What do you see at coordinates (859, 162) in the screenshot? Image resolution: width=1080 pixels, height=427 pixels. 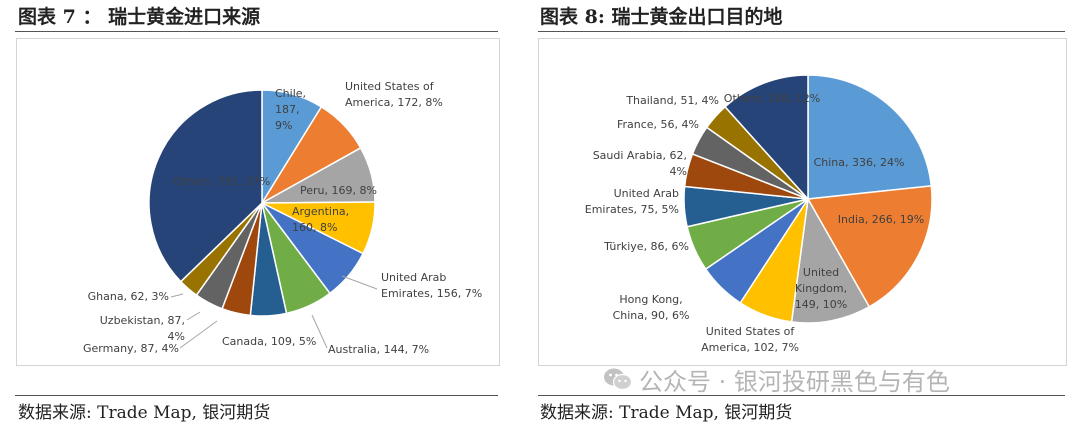 I see `data-label-china: China, 336, 24%` at bounding box center [859, 162].